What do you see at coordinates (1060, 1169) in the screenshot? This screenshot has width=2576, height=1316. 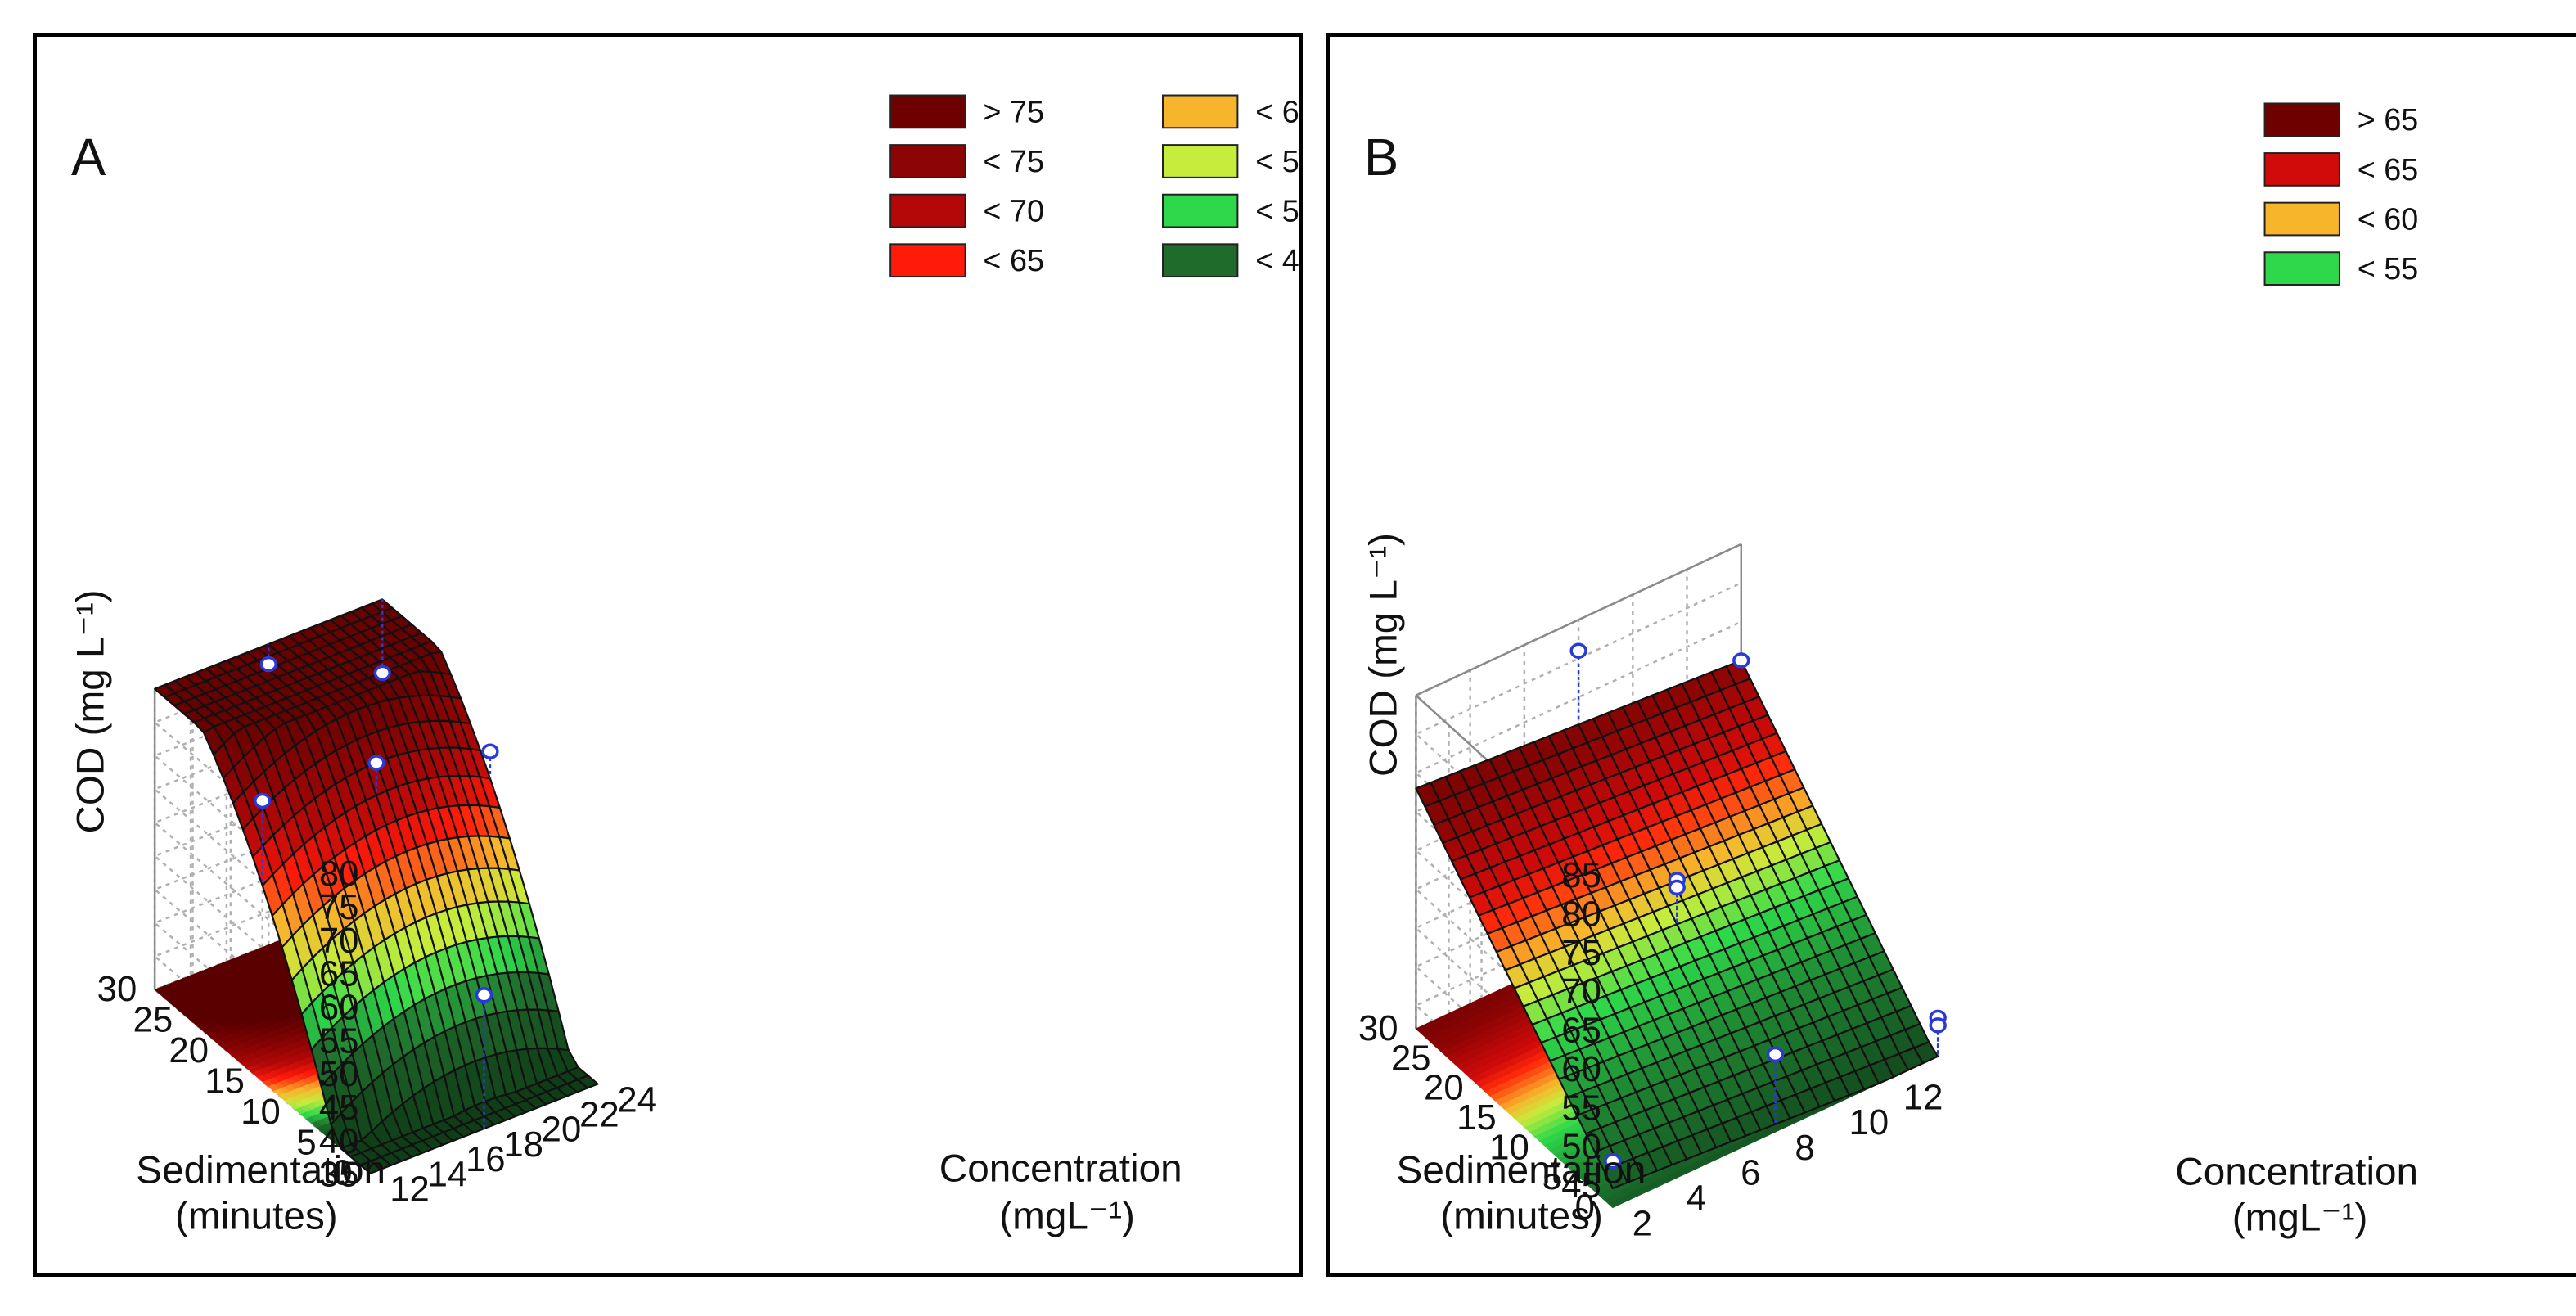 I see `y-axis-title-a-line1: Concentration` at bounding box center [1060, 1169].